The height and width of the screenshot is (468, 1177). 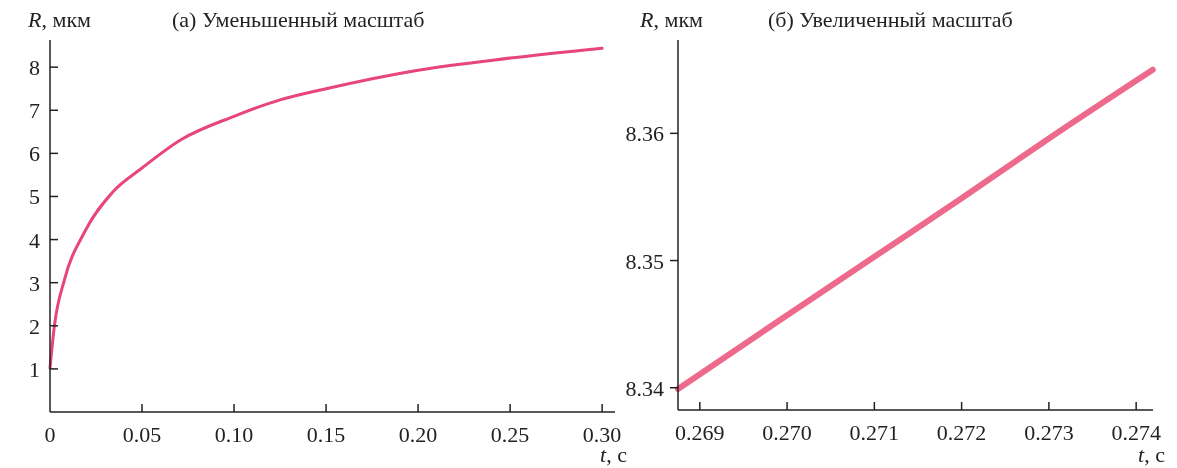 I want to click on y-tick-label: 2, so click(x=34, y=326).